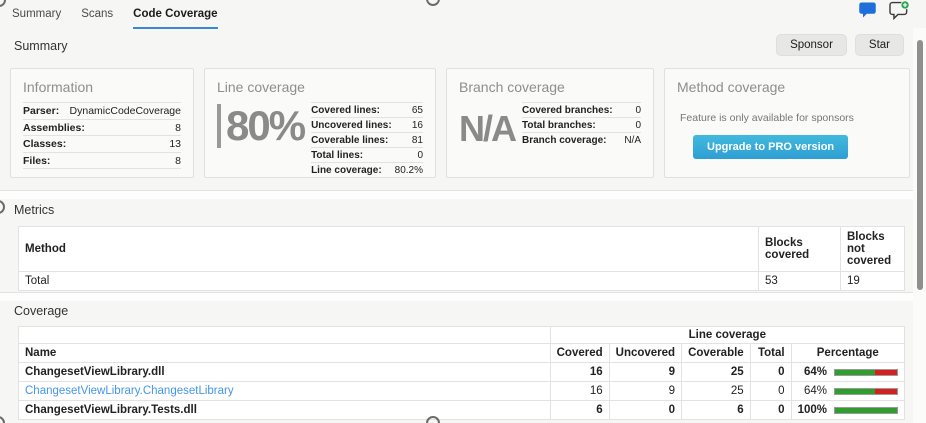 The height and width of the screenshot is (423, 926). I want to click on info-label: Assemblies:, so click(54, 127).